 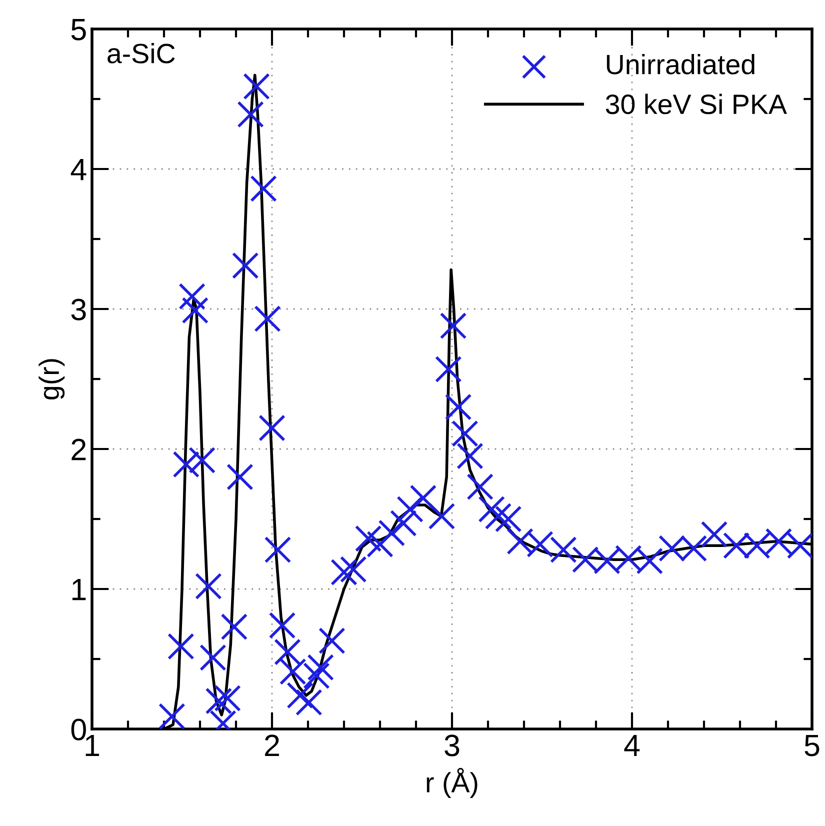 What do you see at coordinates (452, 745) in the screenshot?
I see `x-tick-label: 3` at bounding box center [452, 745].